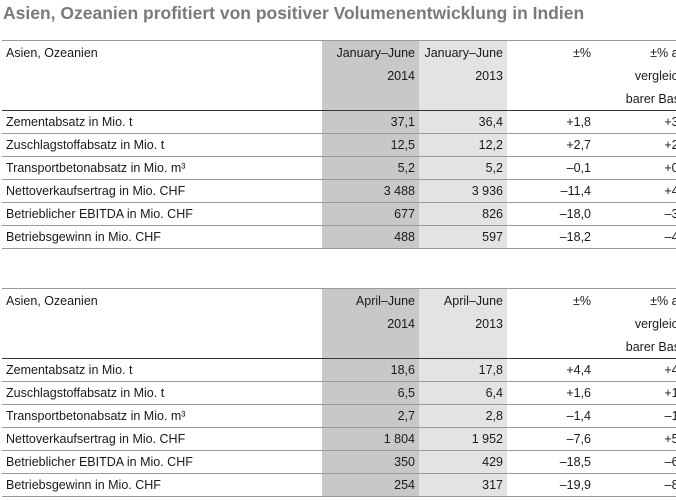  What do you see at coordinates (635, 439) in the screenshot?
I see `comparable-value: +5,2` at bounding box center [635, 439].